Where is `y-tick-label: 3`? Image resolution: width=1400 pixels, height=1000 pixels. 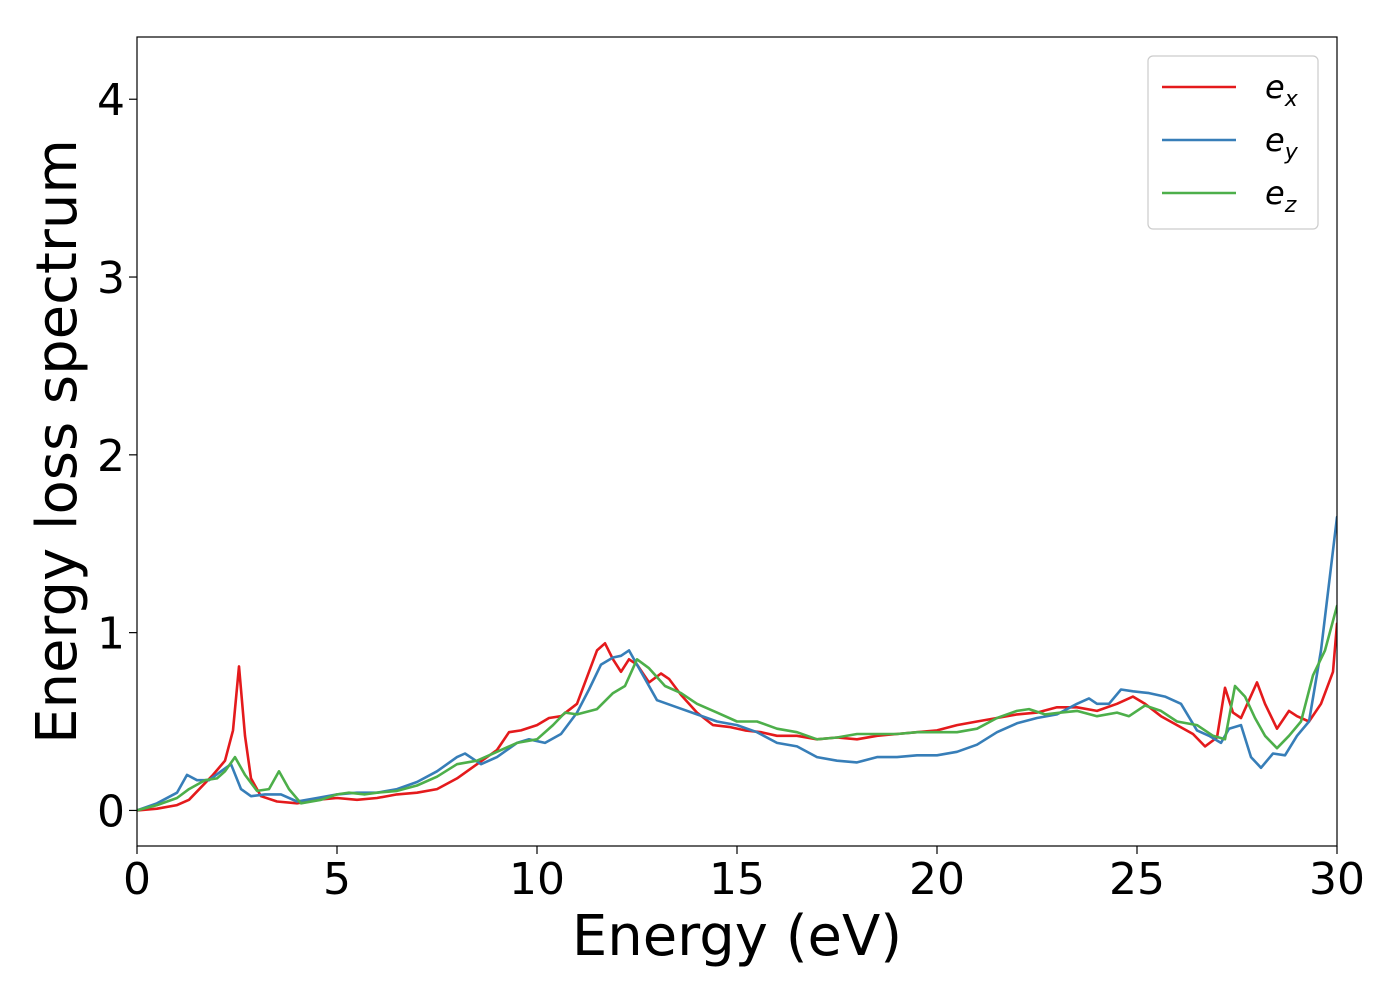 y-tick-label: 3 is located at coordinates (111, 278).